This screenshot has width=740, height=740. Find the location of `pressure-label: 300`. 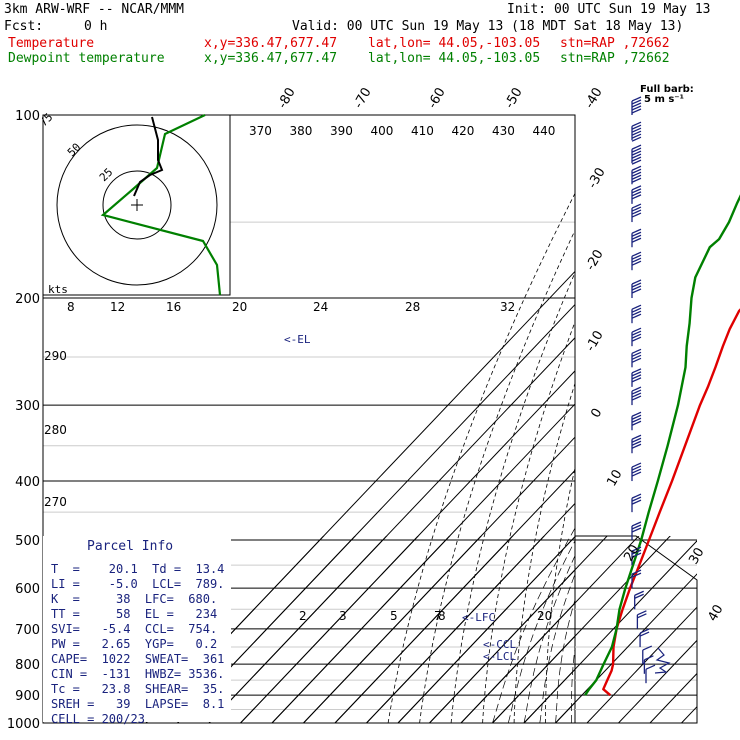

pressure-label: 300 is located at coordinates (27, 406).